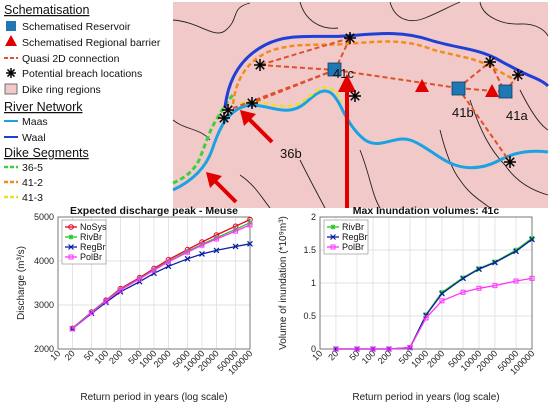 The image size is (550, 406). I want to click on y-tick-label: 5000, so click(44, 217).